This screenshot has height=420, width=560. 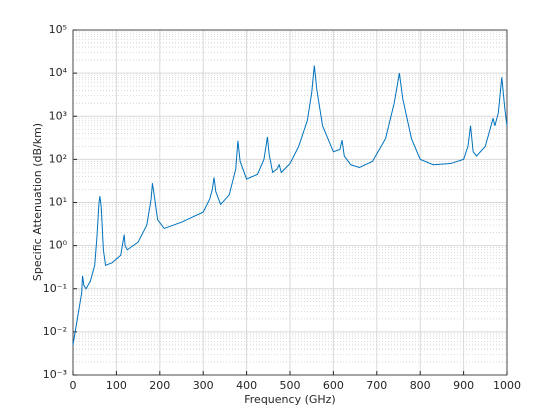 I want to click on y-tick-label: 10³, so click(x=58, y=115).